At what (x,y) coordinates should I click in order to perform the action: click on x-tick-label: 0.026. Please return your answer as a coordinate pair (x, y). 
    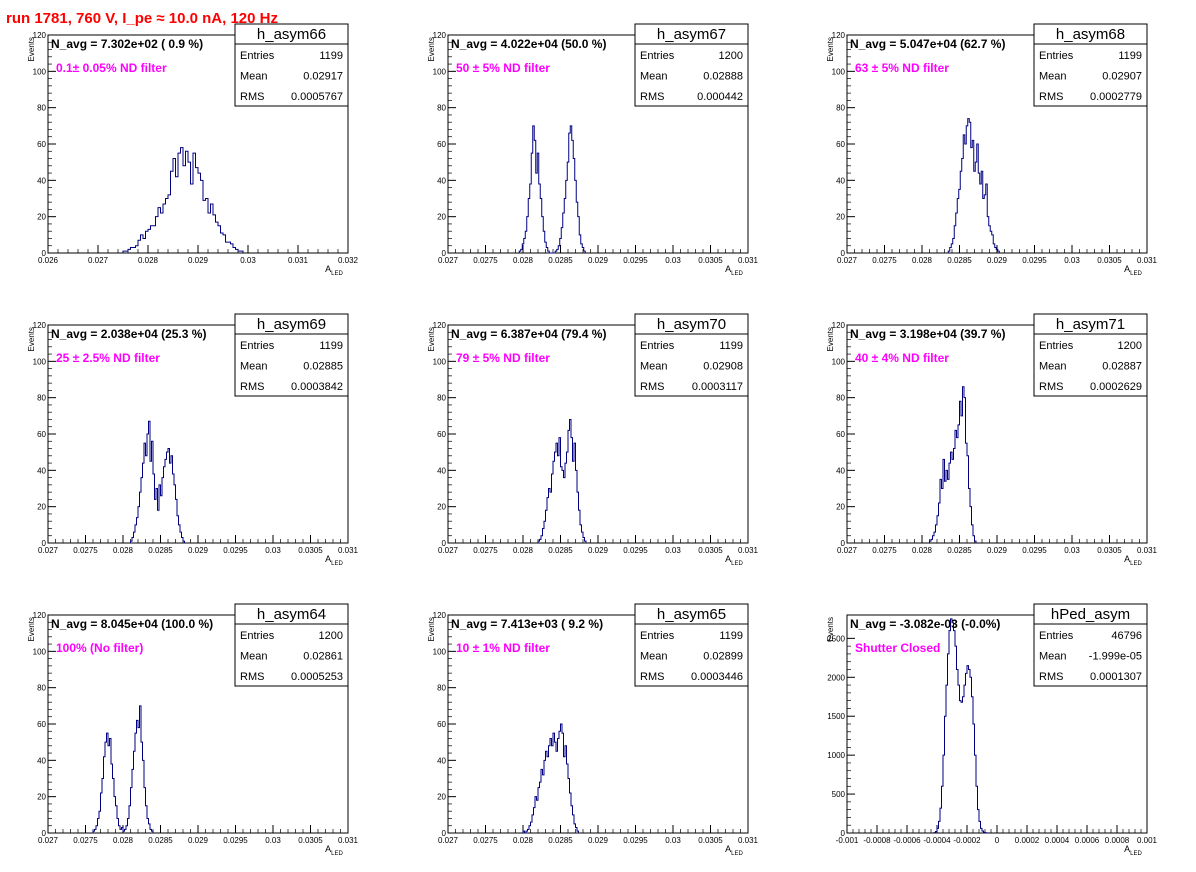
    Looking at the image, I should click on (48, 260).